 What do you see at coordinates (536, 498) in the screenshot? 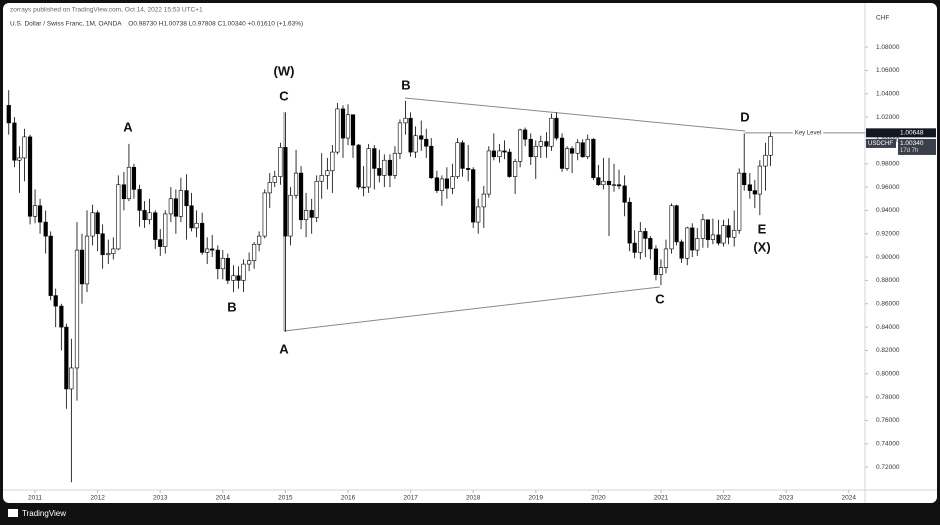
I see `x-tick-label: 2019` at bounding box center [536, 498].